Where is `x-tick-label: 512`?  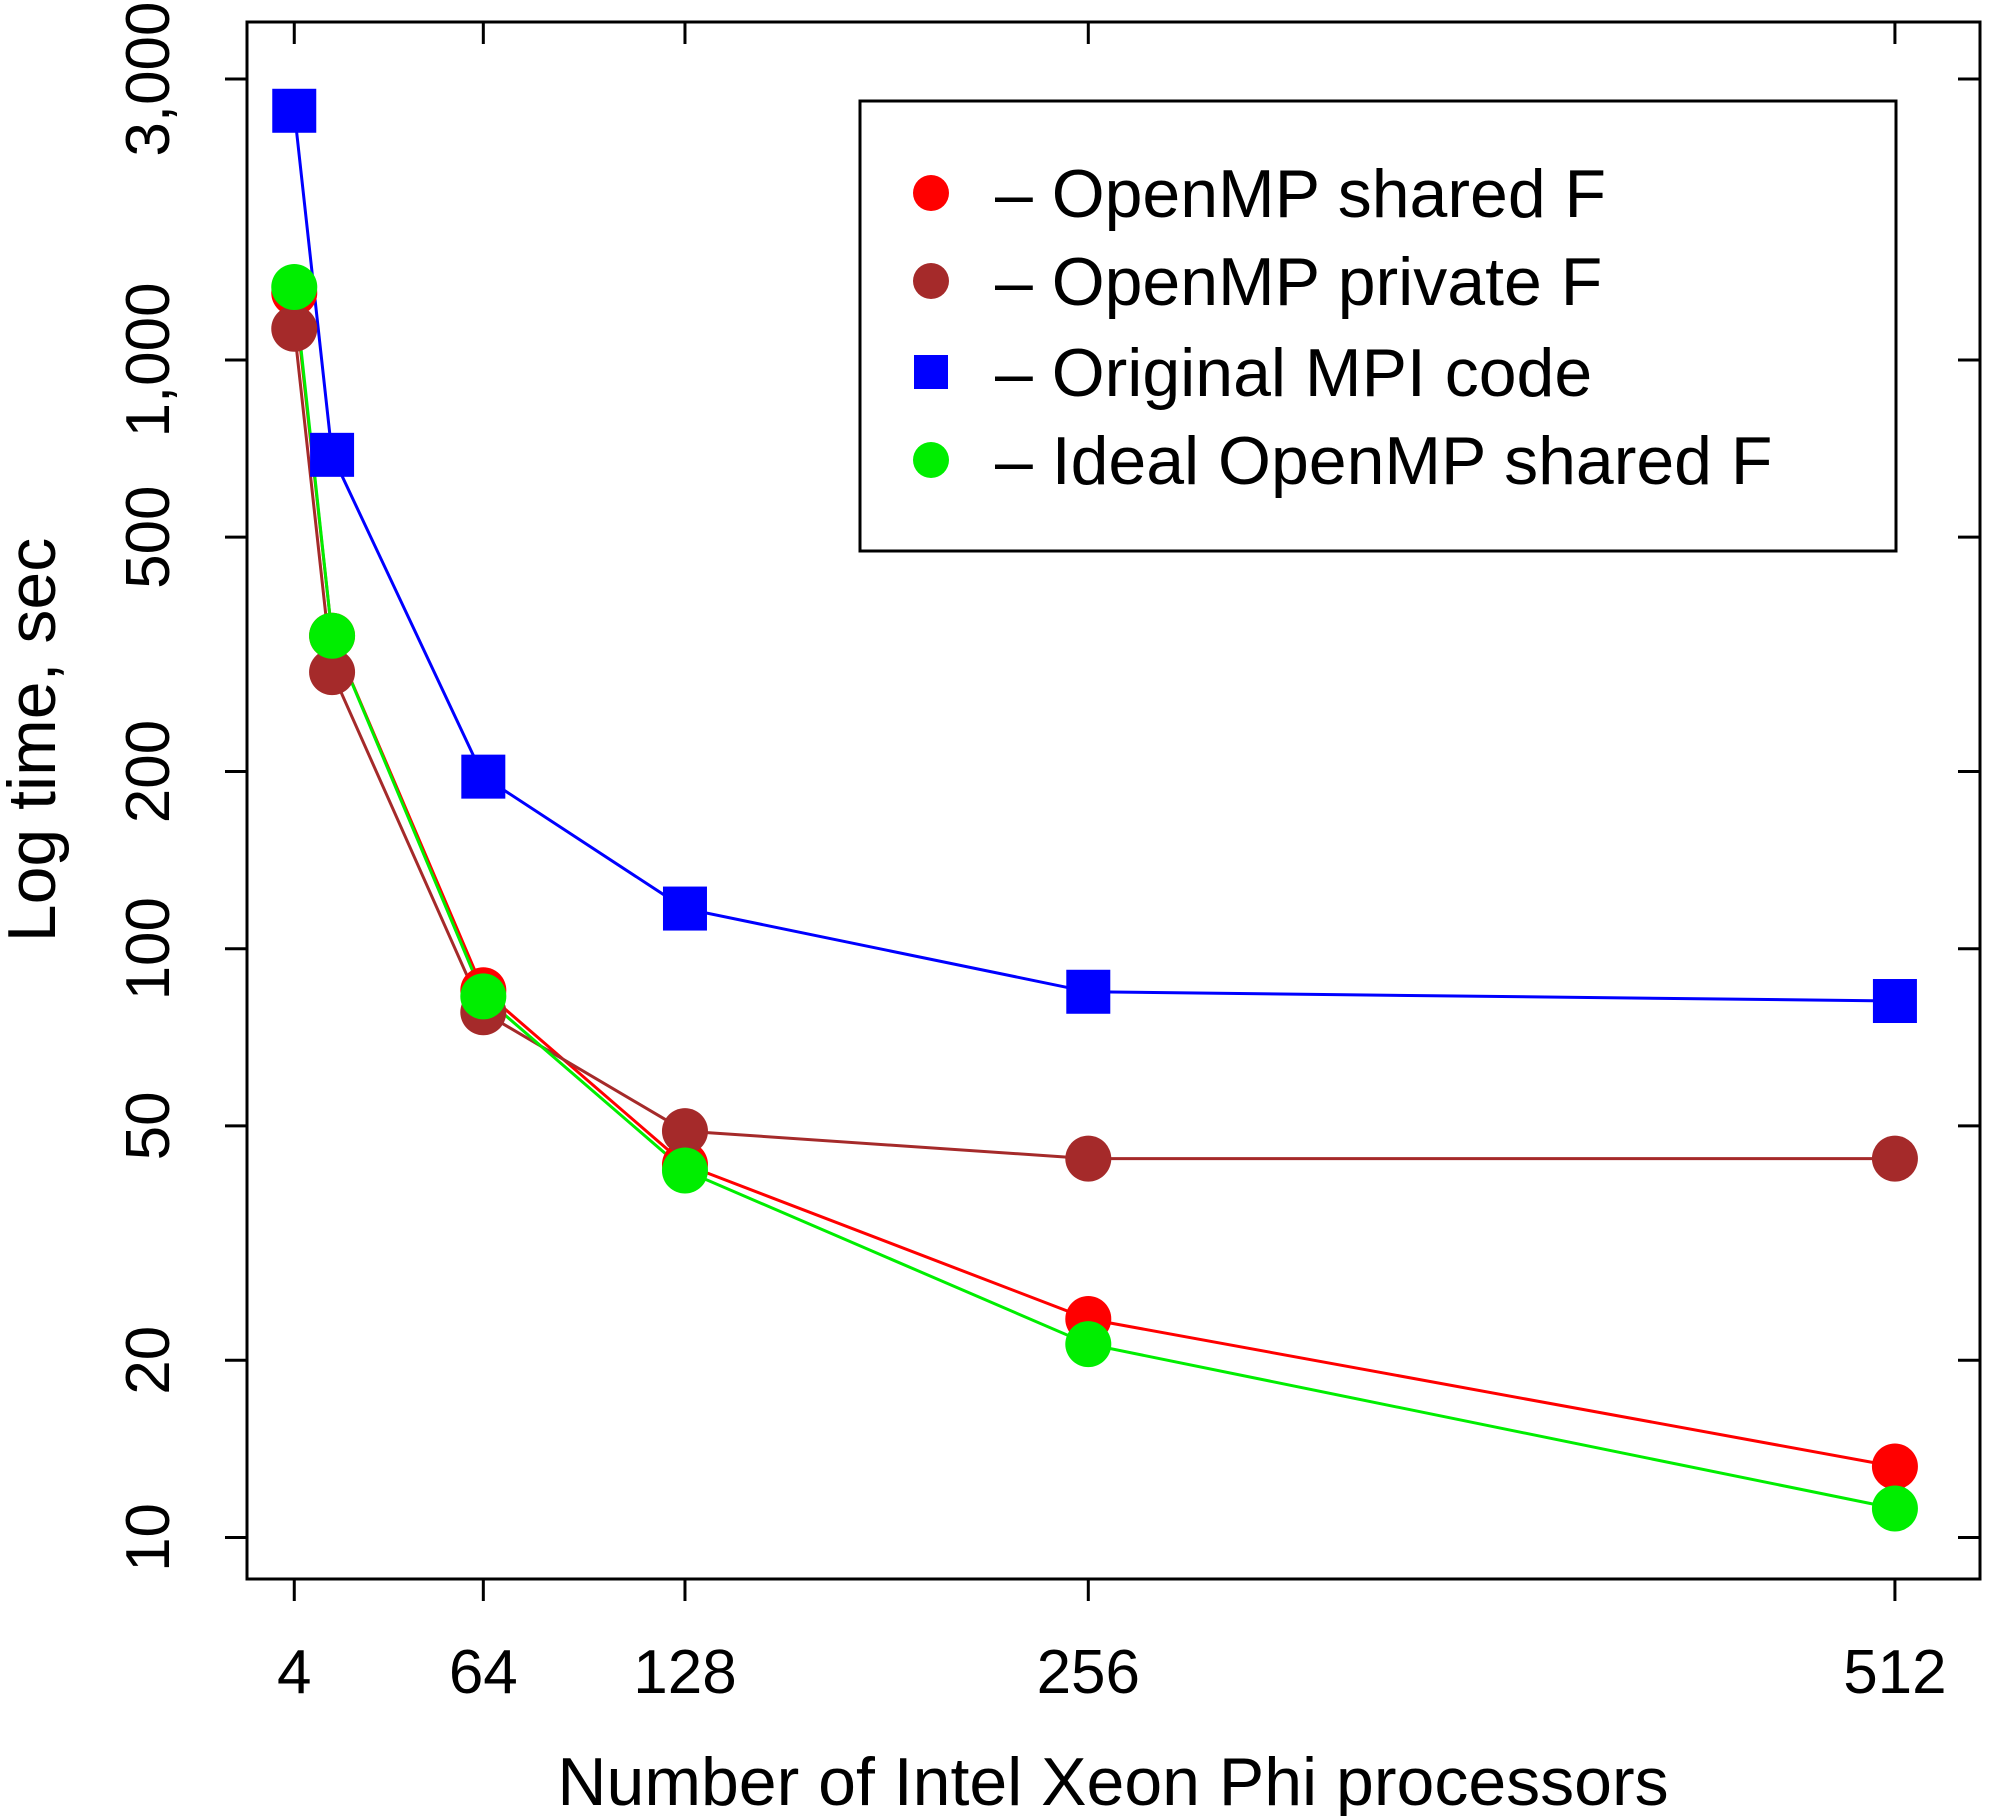 x-tick-label: 512 is located at coordinates (1894, 1672).